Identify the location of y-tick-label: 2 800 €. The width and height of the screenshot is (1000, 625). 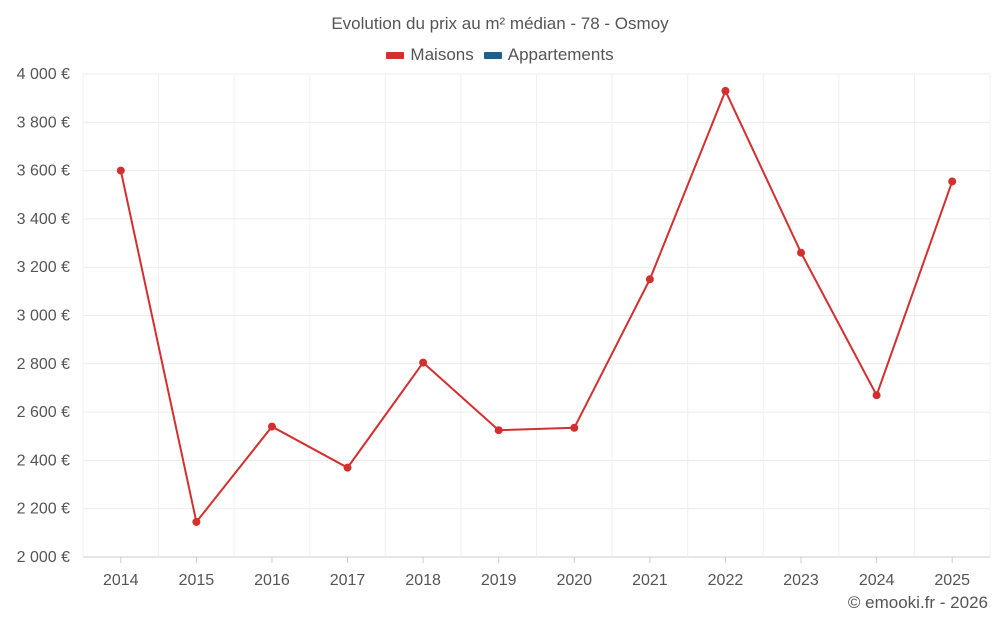
(43, 364).